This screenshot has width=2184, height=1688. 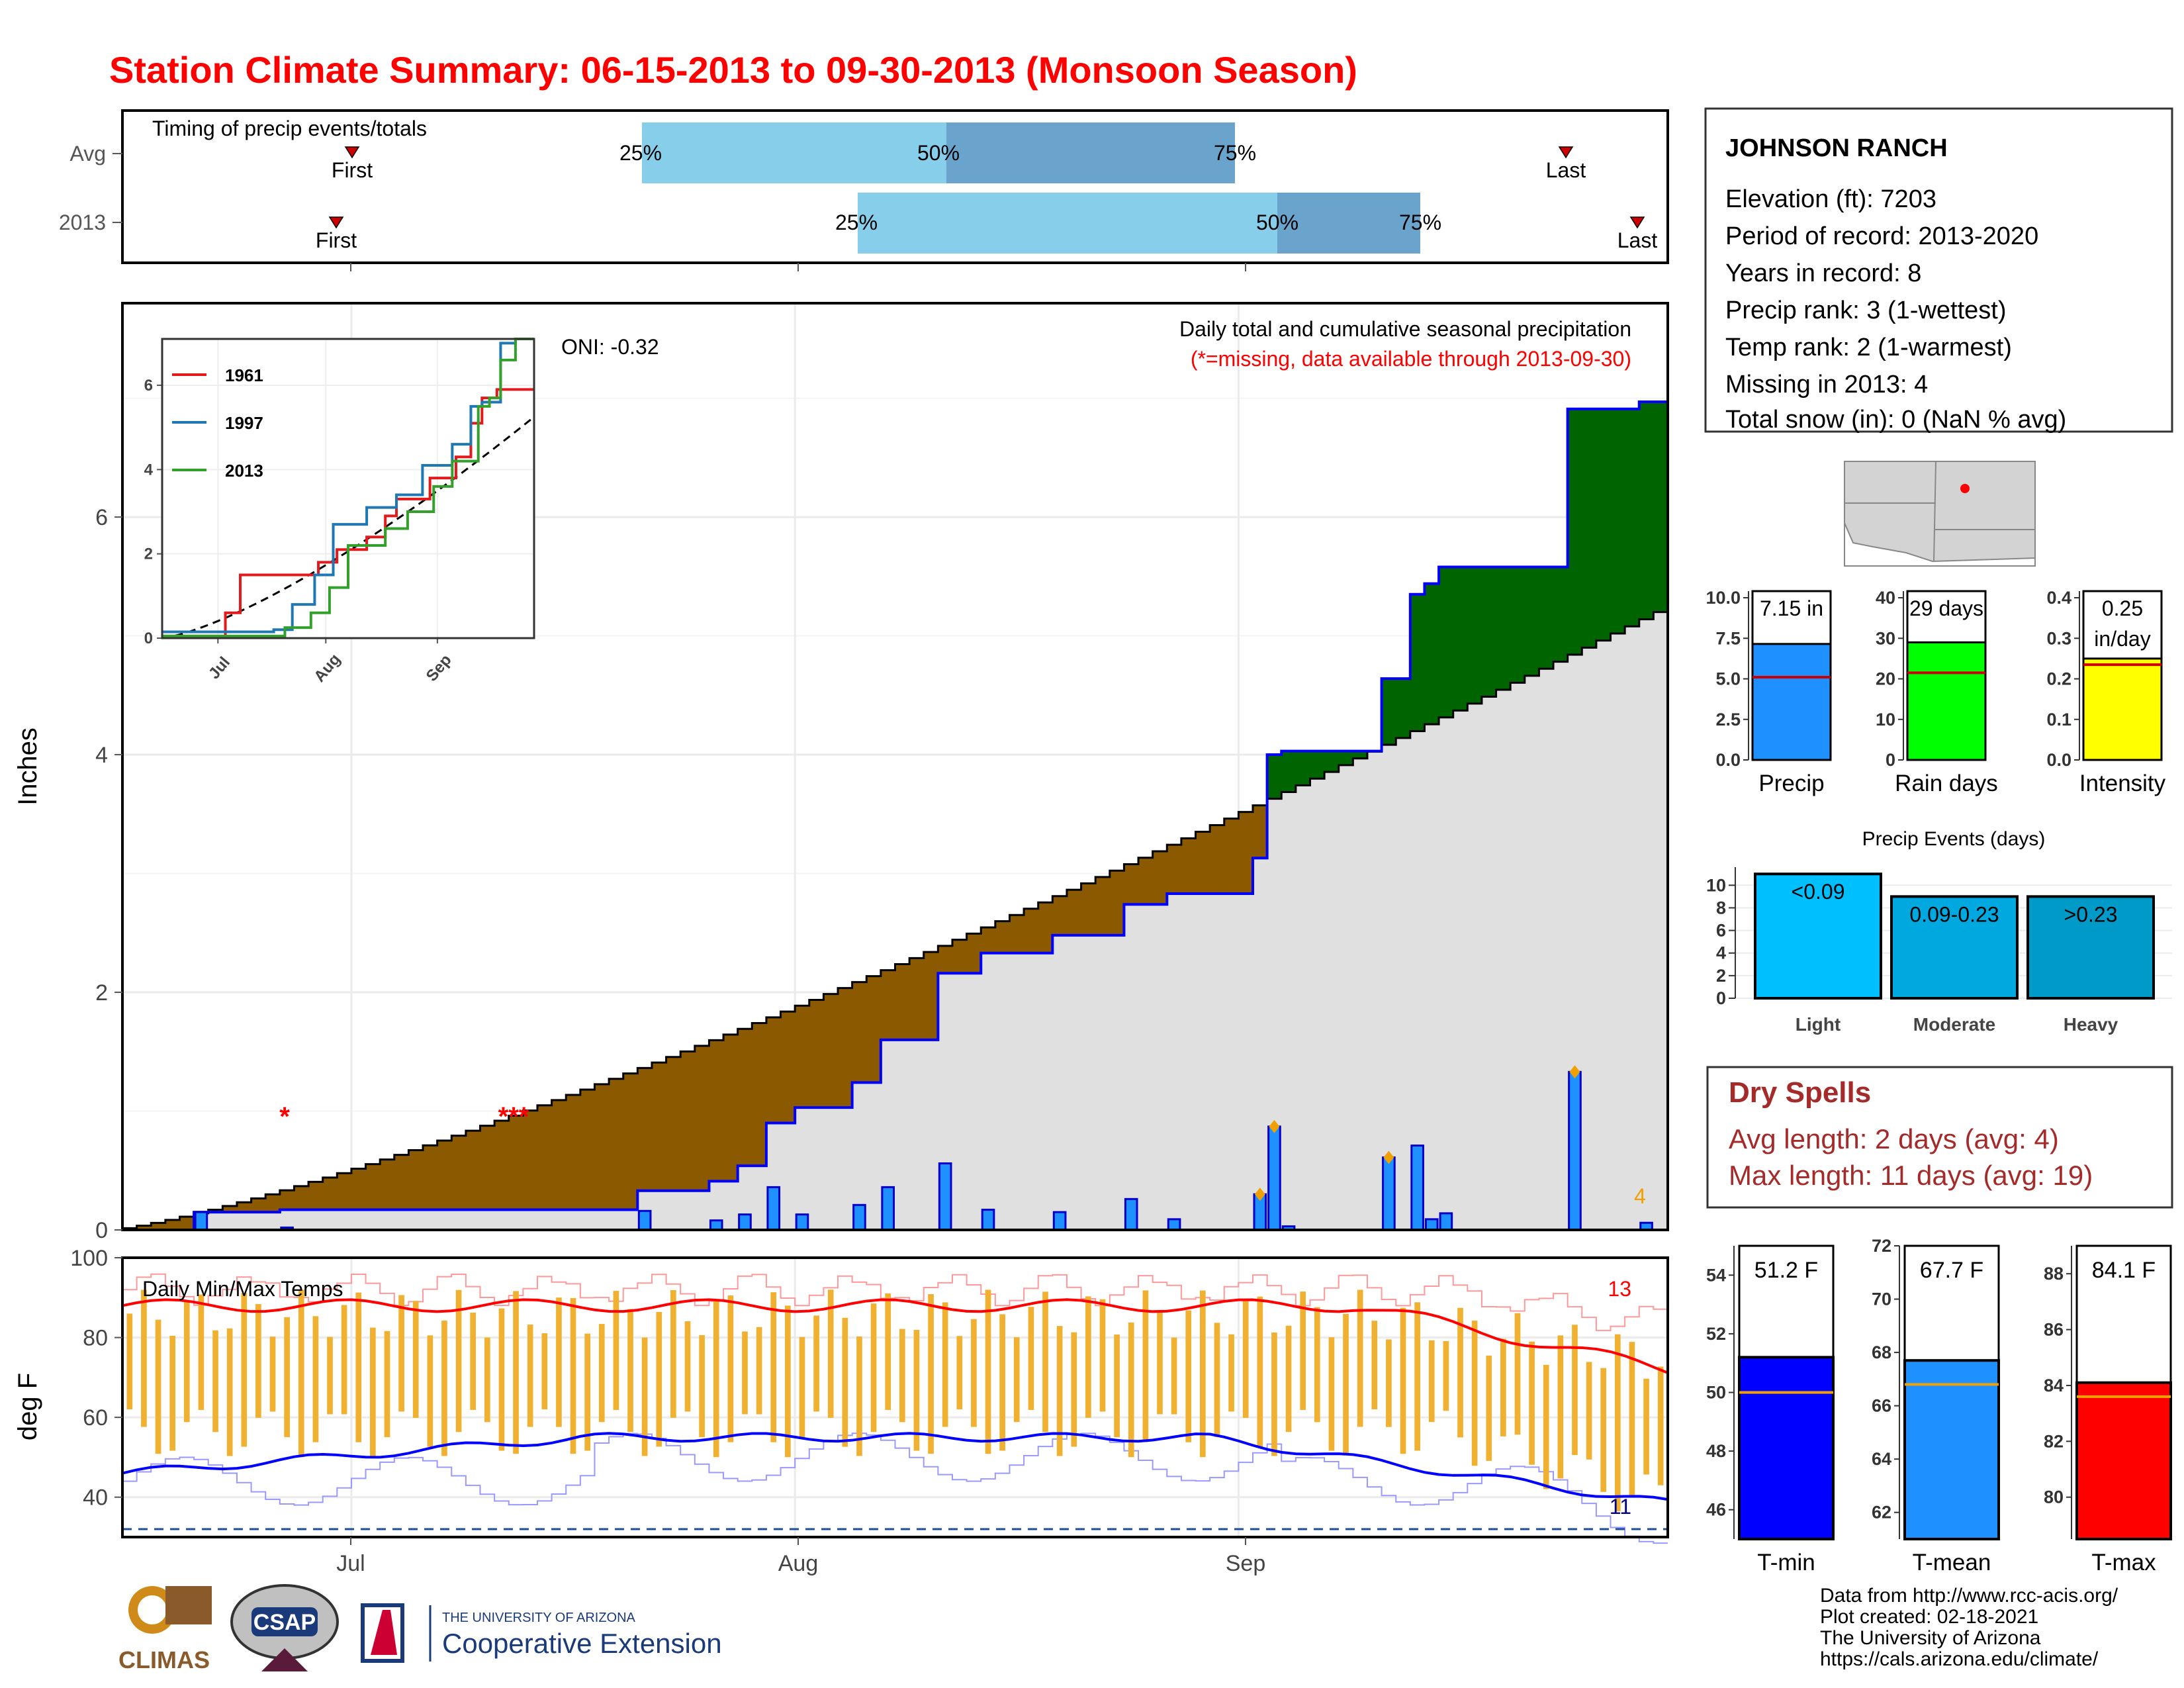 What do you see at coordinates (1826, 385) in the screenshot?
I see `station-line-6: Missing in 2013: 4` at bounding box center [1826, 385].